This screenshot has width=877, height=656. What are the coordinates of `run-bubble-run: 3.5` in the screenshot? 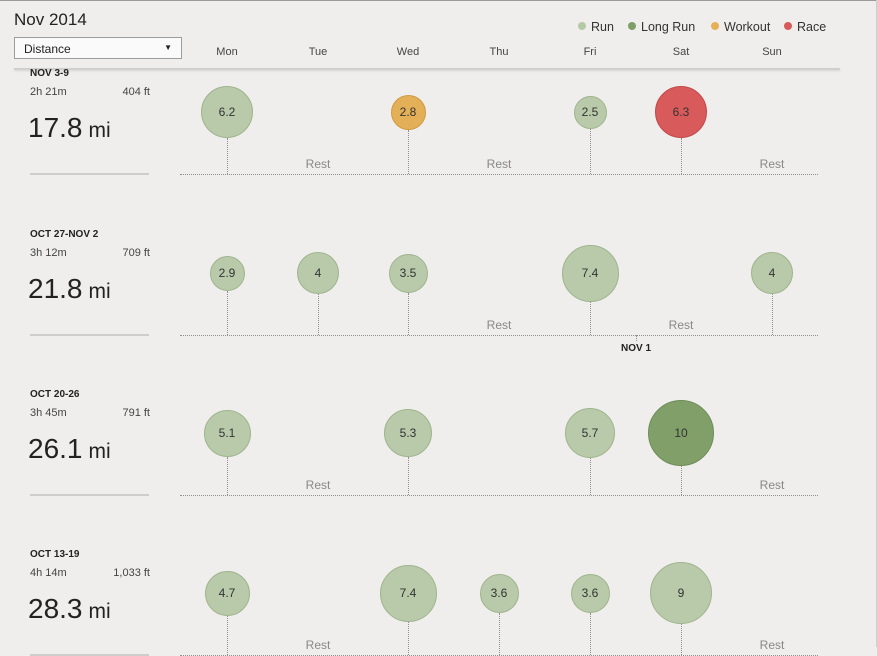 It's located at (408, 273).